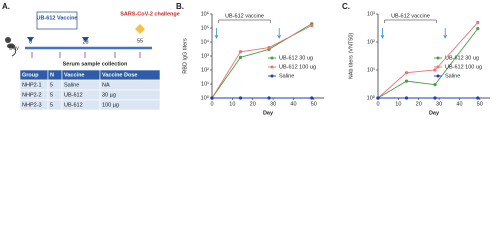  Describe the element at coordinates (52, 75) in the screenshot. I see `table-header: N` at that location.